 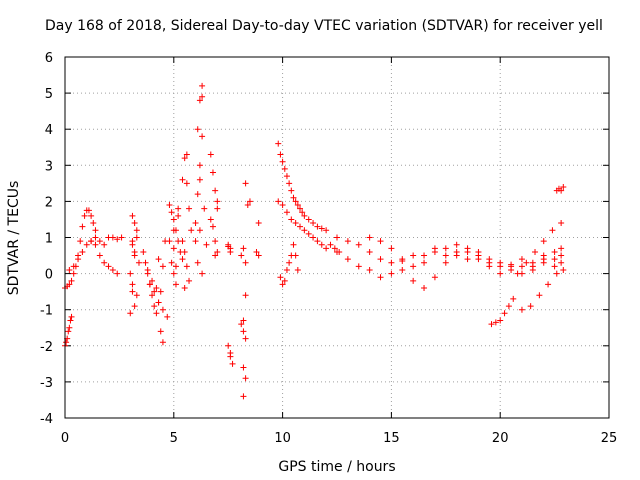 I want to click on y-tick-label: -4, so click(x=46, y=419).